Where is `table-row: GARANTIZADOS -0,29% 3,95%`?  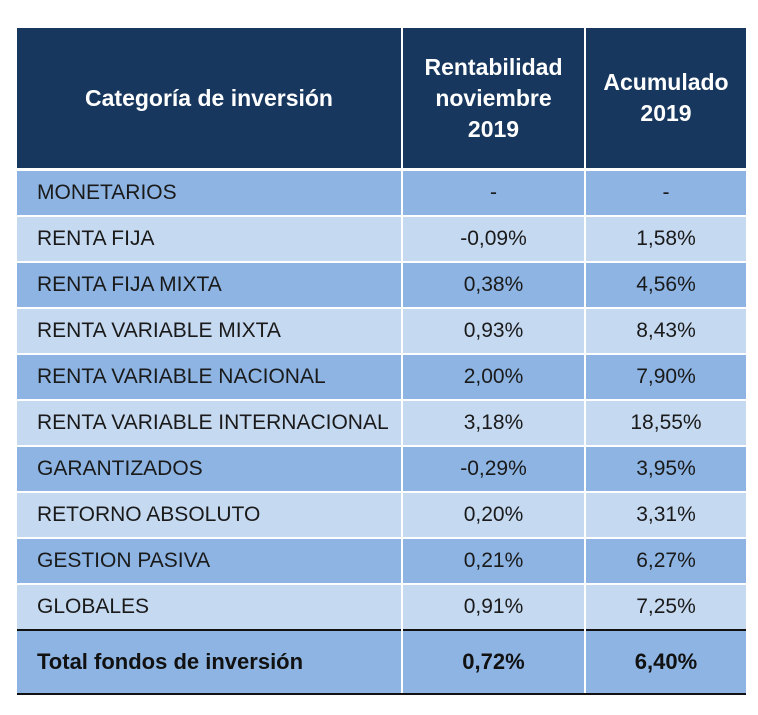 table-row: GARANTIZADOS -0,29% 3,95% is located at coordinates (381, 468).